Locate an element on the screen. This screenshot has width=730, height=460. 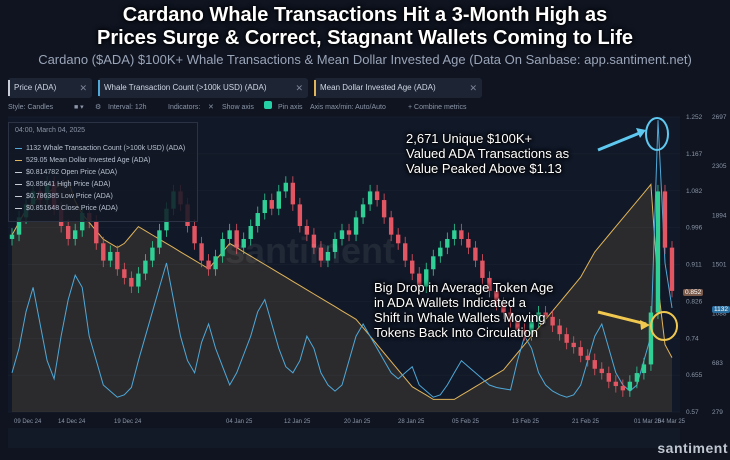
info-row-open: $0.814782 Open Price (ADA) is located at coordinates (66, 172).